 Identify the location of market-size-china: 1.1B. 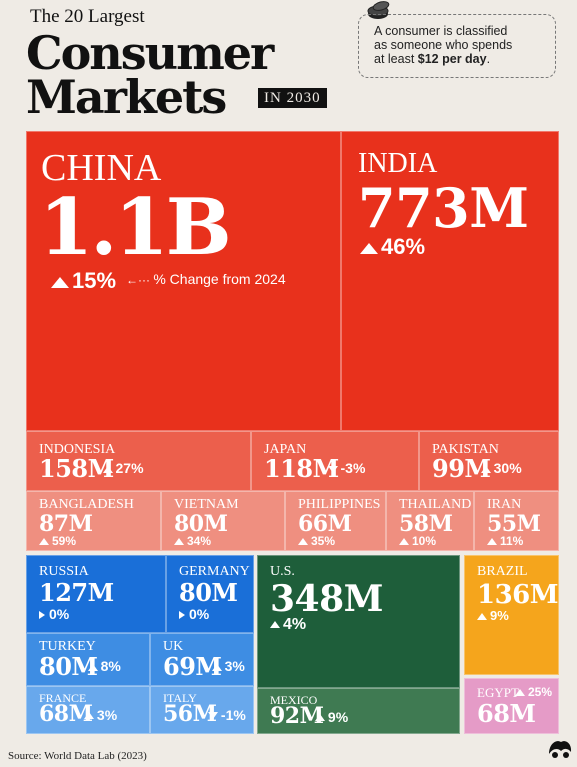
(135, 227).